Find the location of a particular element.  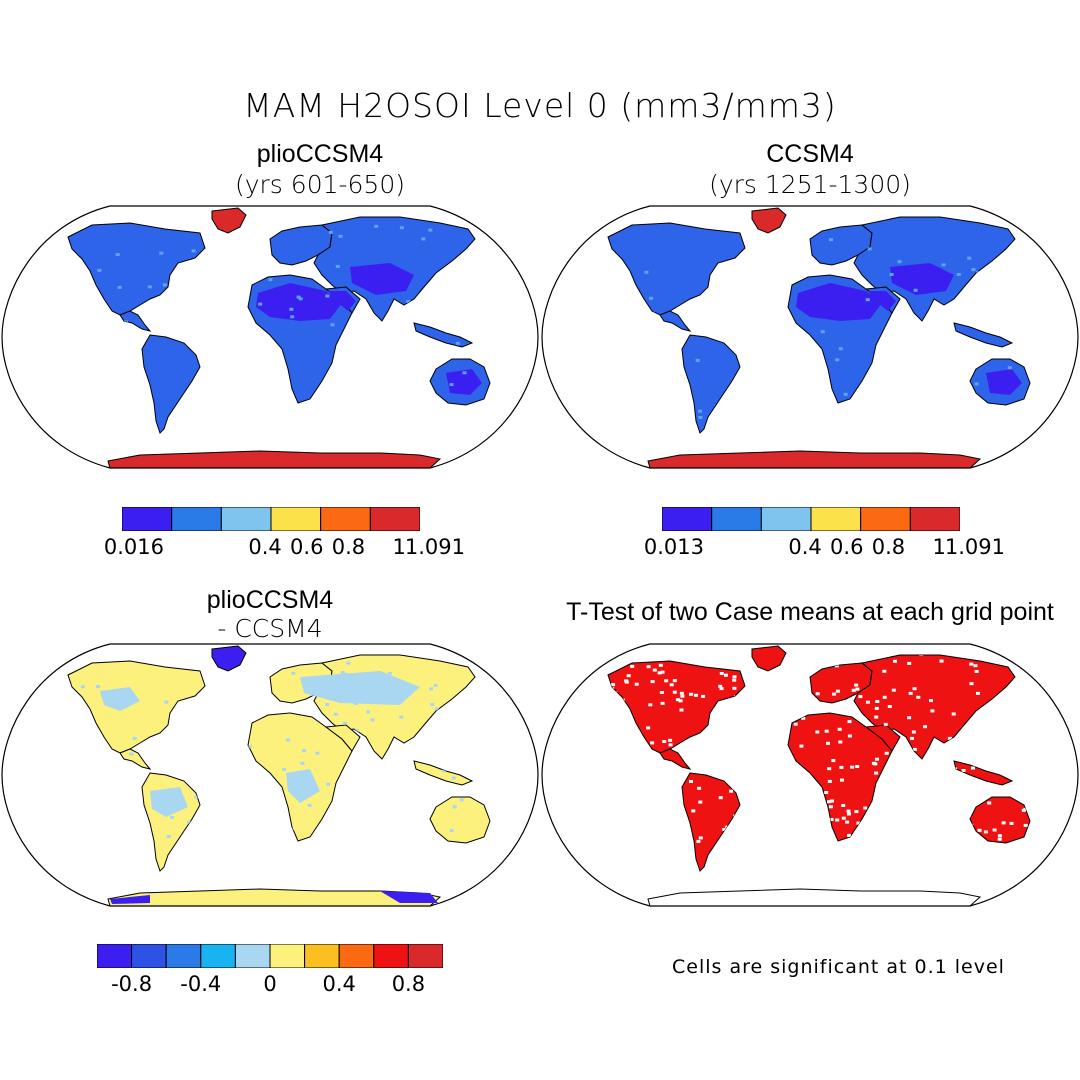

canada-patch is located at coordinates (120, 699).